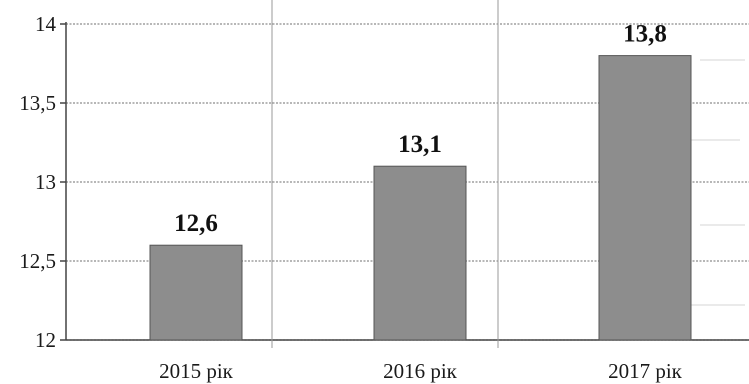  What do you see at coordinates (45, 340) in the screenshot?
I see `y-tick-label: 12` at bounding box center [45, 340].